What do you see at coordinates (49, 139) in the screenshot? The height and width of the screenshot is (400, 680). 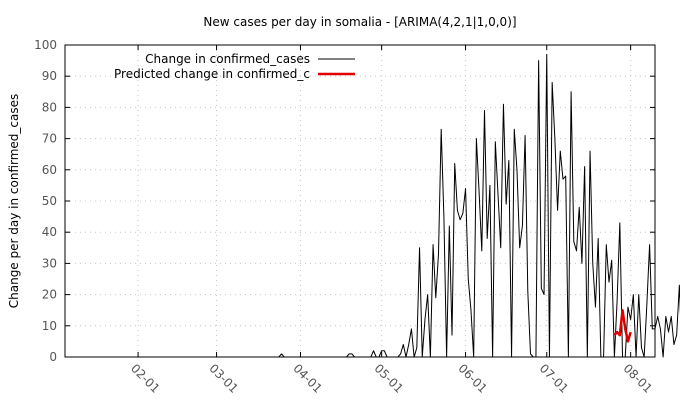 I see `y-tick-label: 70` at bounding box center [49, 139].